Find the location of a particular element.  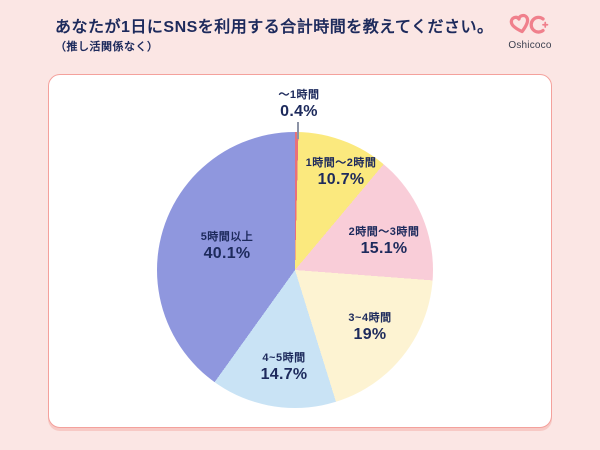

oshicoco-logo-icon is located at coordinates (530, 25).